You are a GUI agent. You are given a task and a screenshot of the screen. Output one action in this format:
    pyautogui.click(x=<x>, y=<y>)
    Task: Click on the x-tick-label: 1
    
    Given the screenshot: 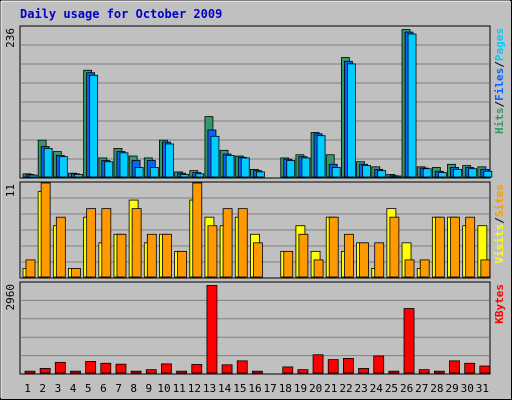 What is the action you would take?
    pyautogui.click(x=27, y=388)
    